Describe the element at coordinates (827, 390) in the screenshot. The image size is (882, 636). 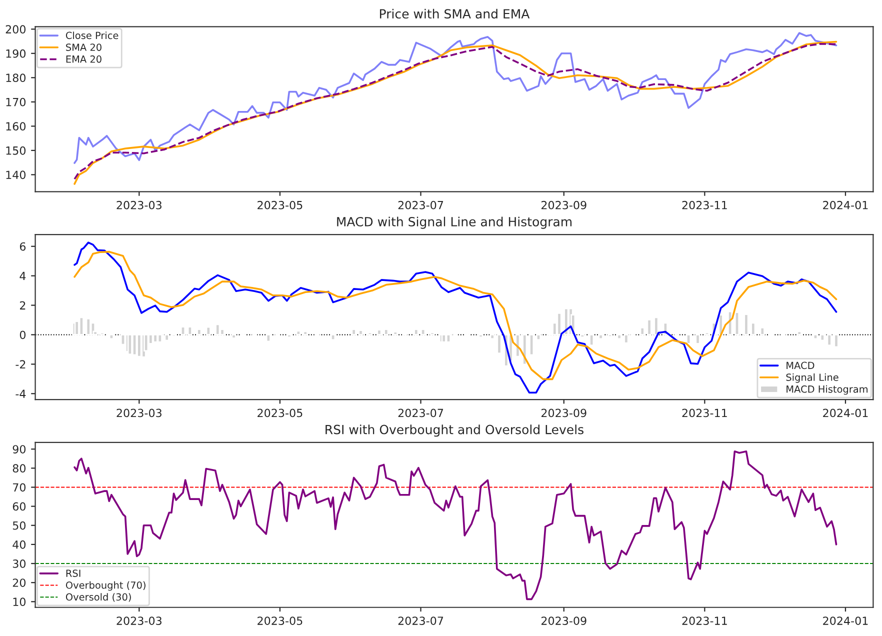
I see `legend-label: MACD Histogram` at that location.